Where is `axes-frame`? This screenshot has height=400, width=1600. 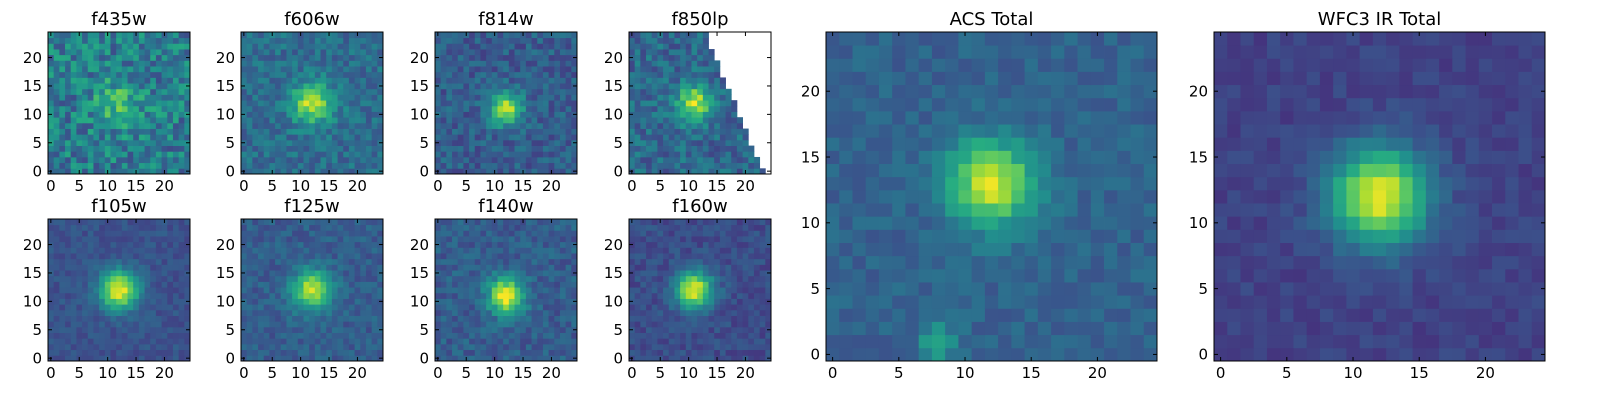
axes-frame is located at coordinates (506, 103).